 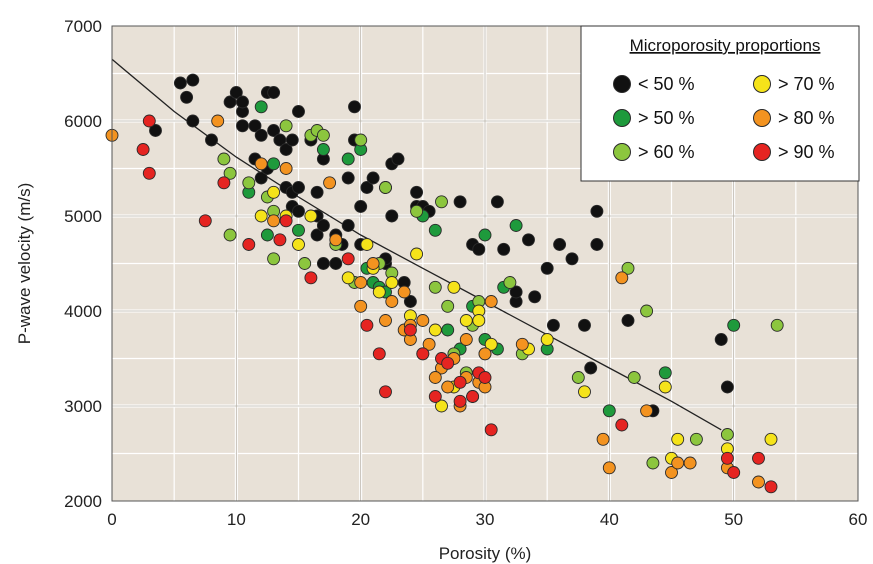 What do you see at coordinates (83, 121) in the screenshot?
I see `y-tick-label: 6000` at bounding box center [83, 121].